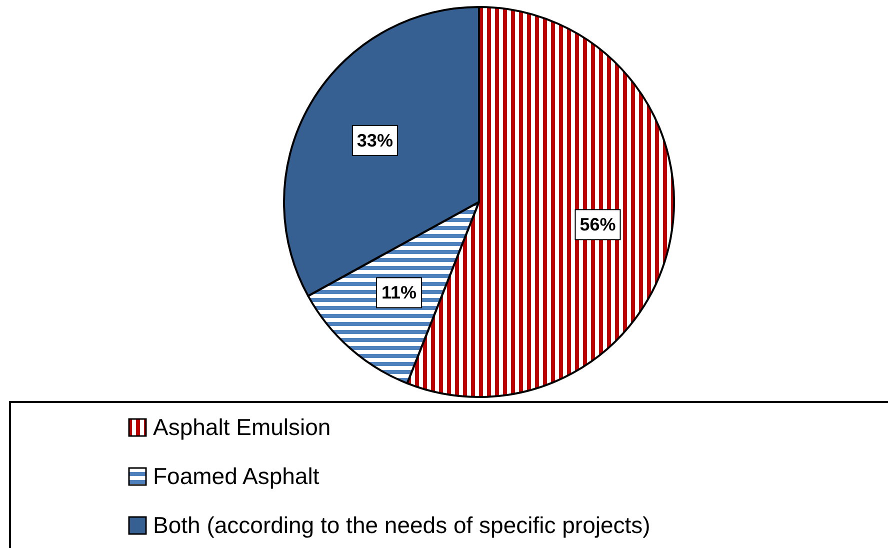  I want to click on legend-label: Foamed Asphalt, so click(236, 476).